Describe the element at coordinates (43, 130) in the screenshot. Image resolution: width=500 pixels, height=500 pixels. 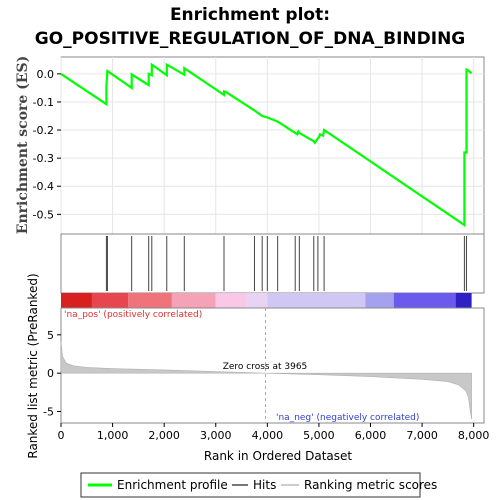
I see `es-y-tick-label: -0.2` at that location.